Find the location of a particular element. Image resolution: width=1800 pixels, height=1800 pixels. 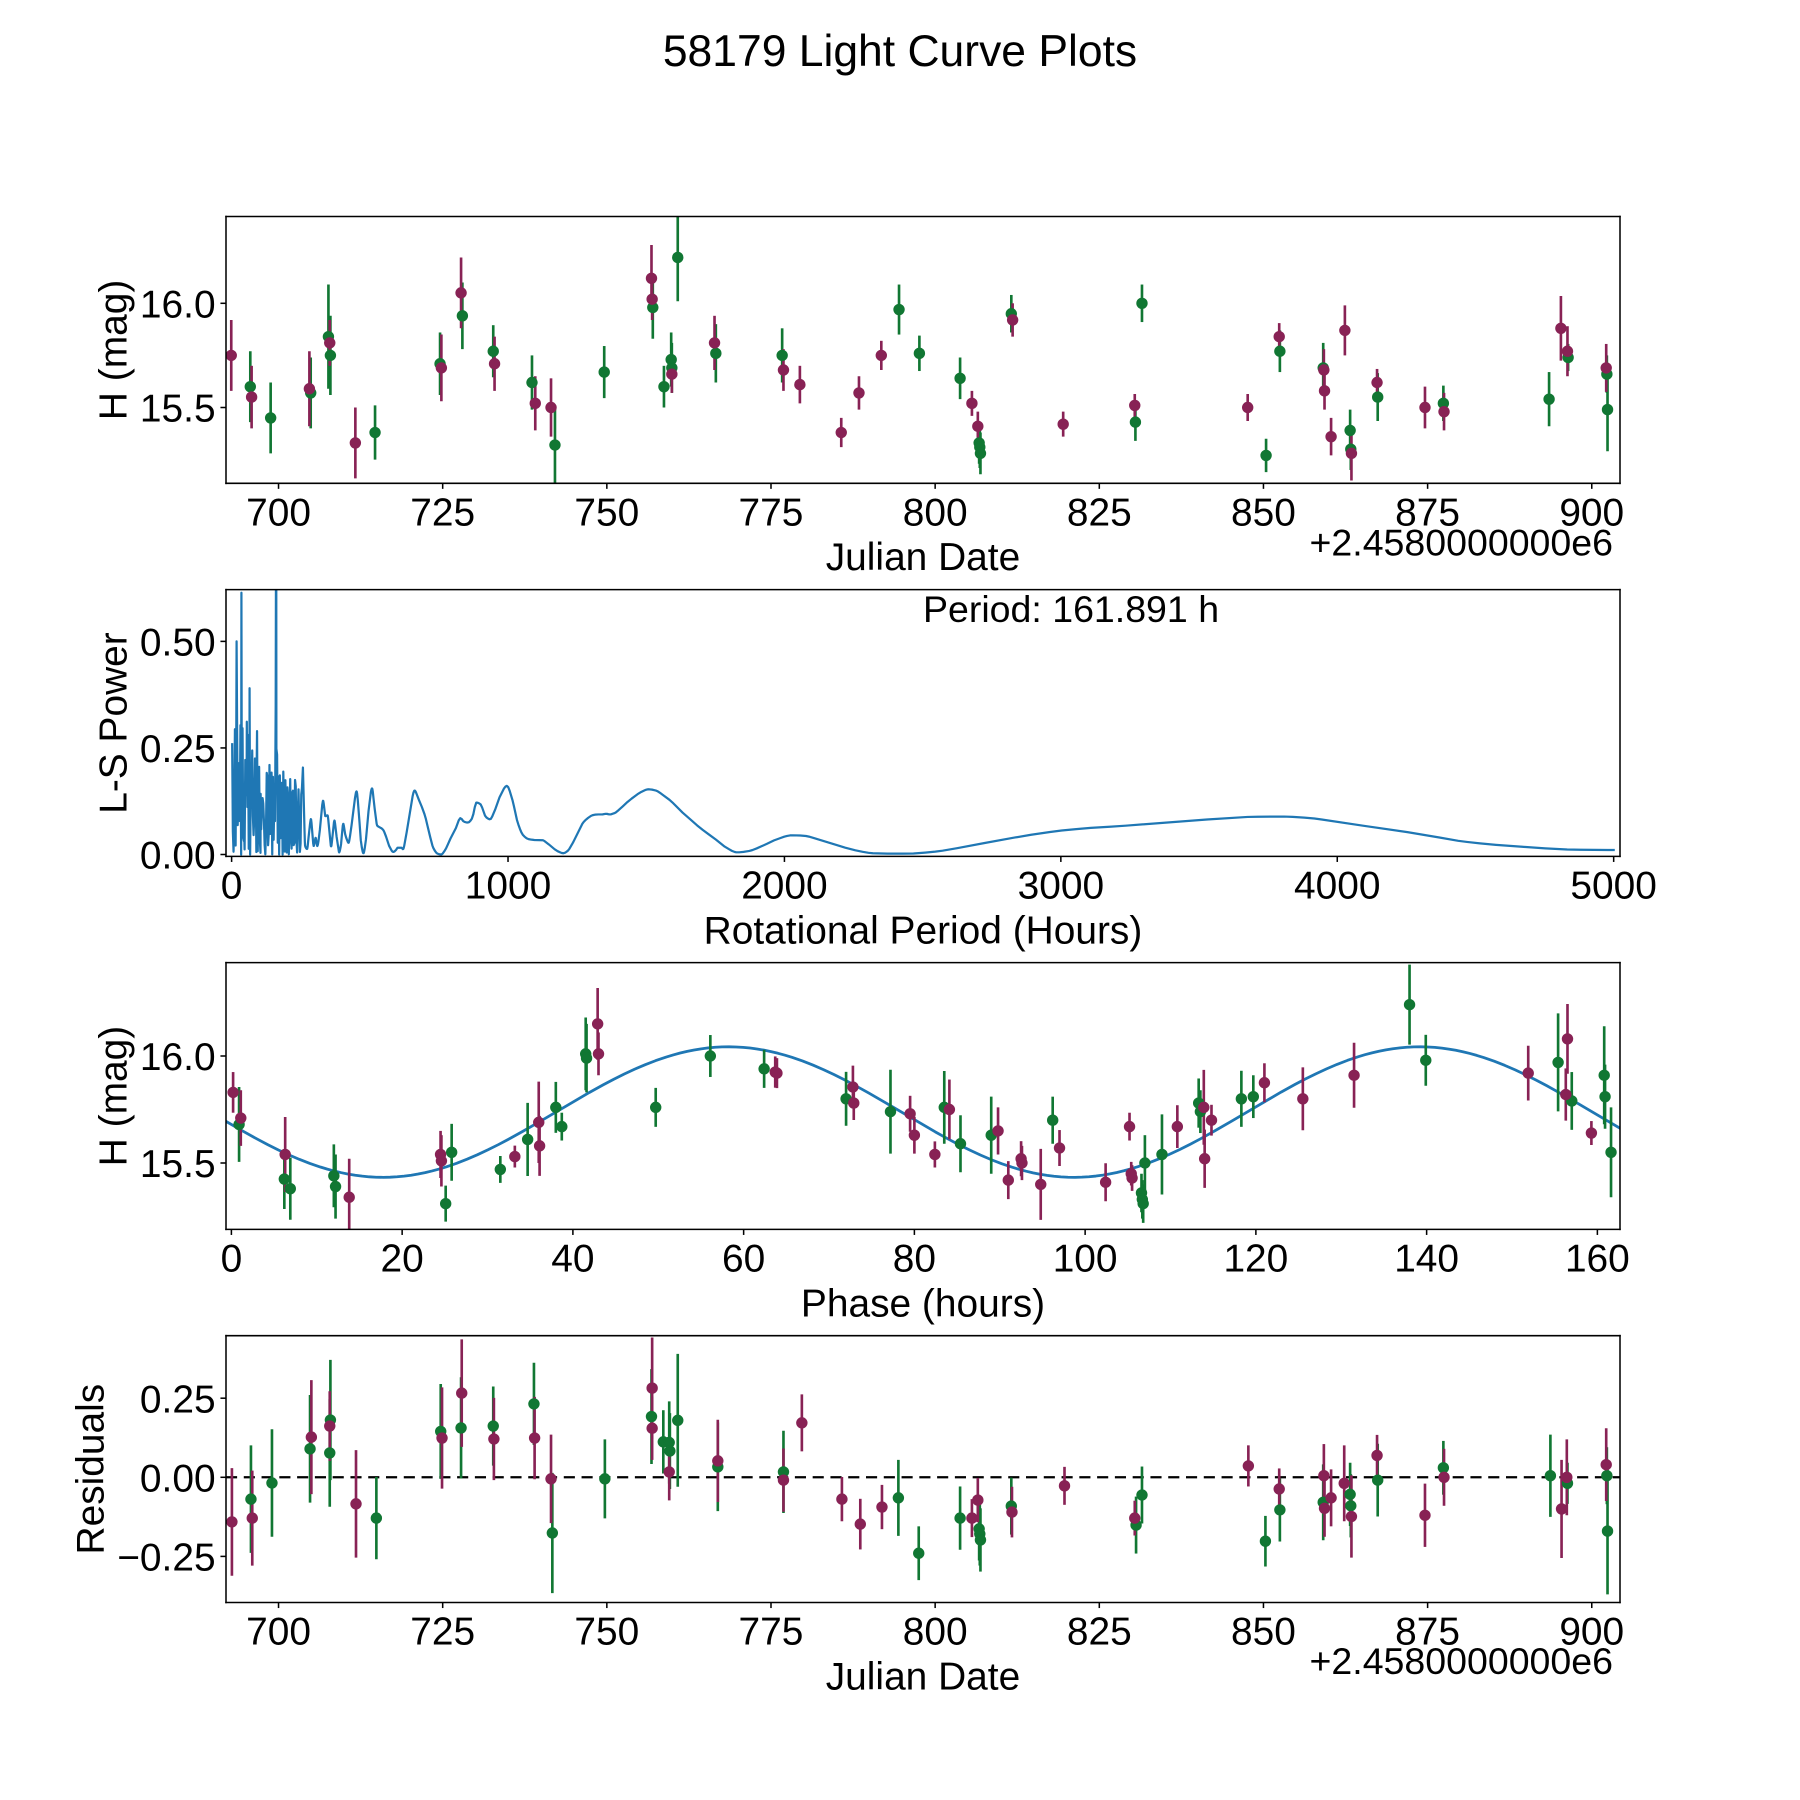

svg-text: 5000 is located at coordinates (1613, 885).